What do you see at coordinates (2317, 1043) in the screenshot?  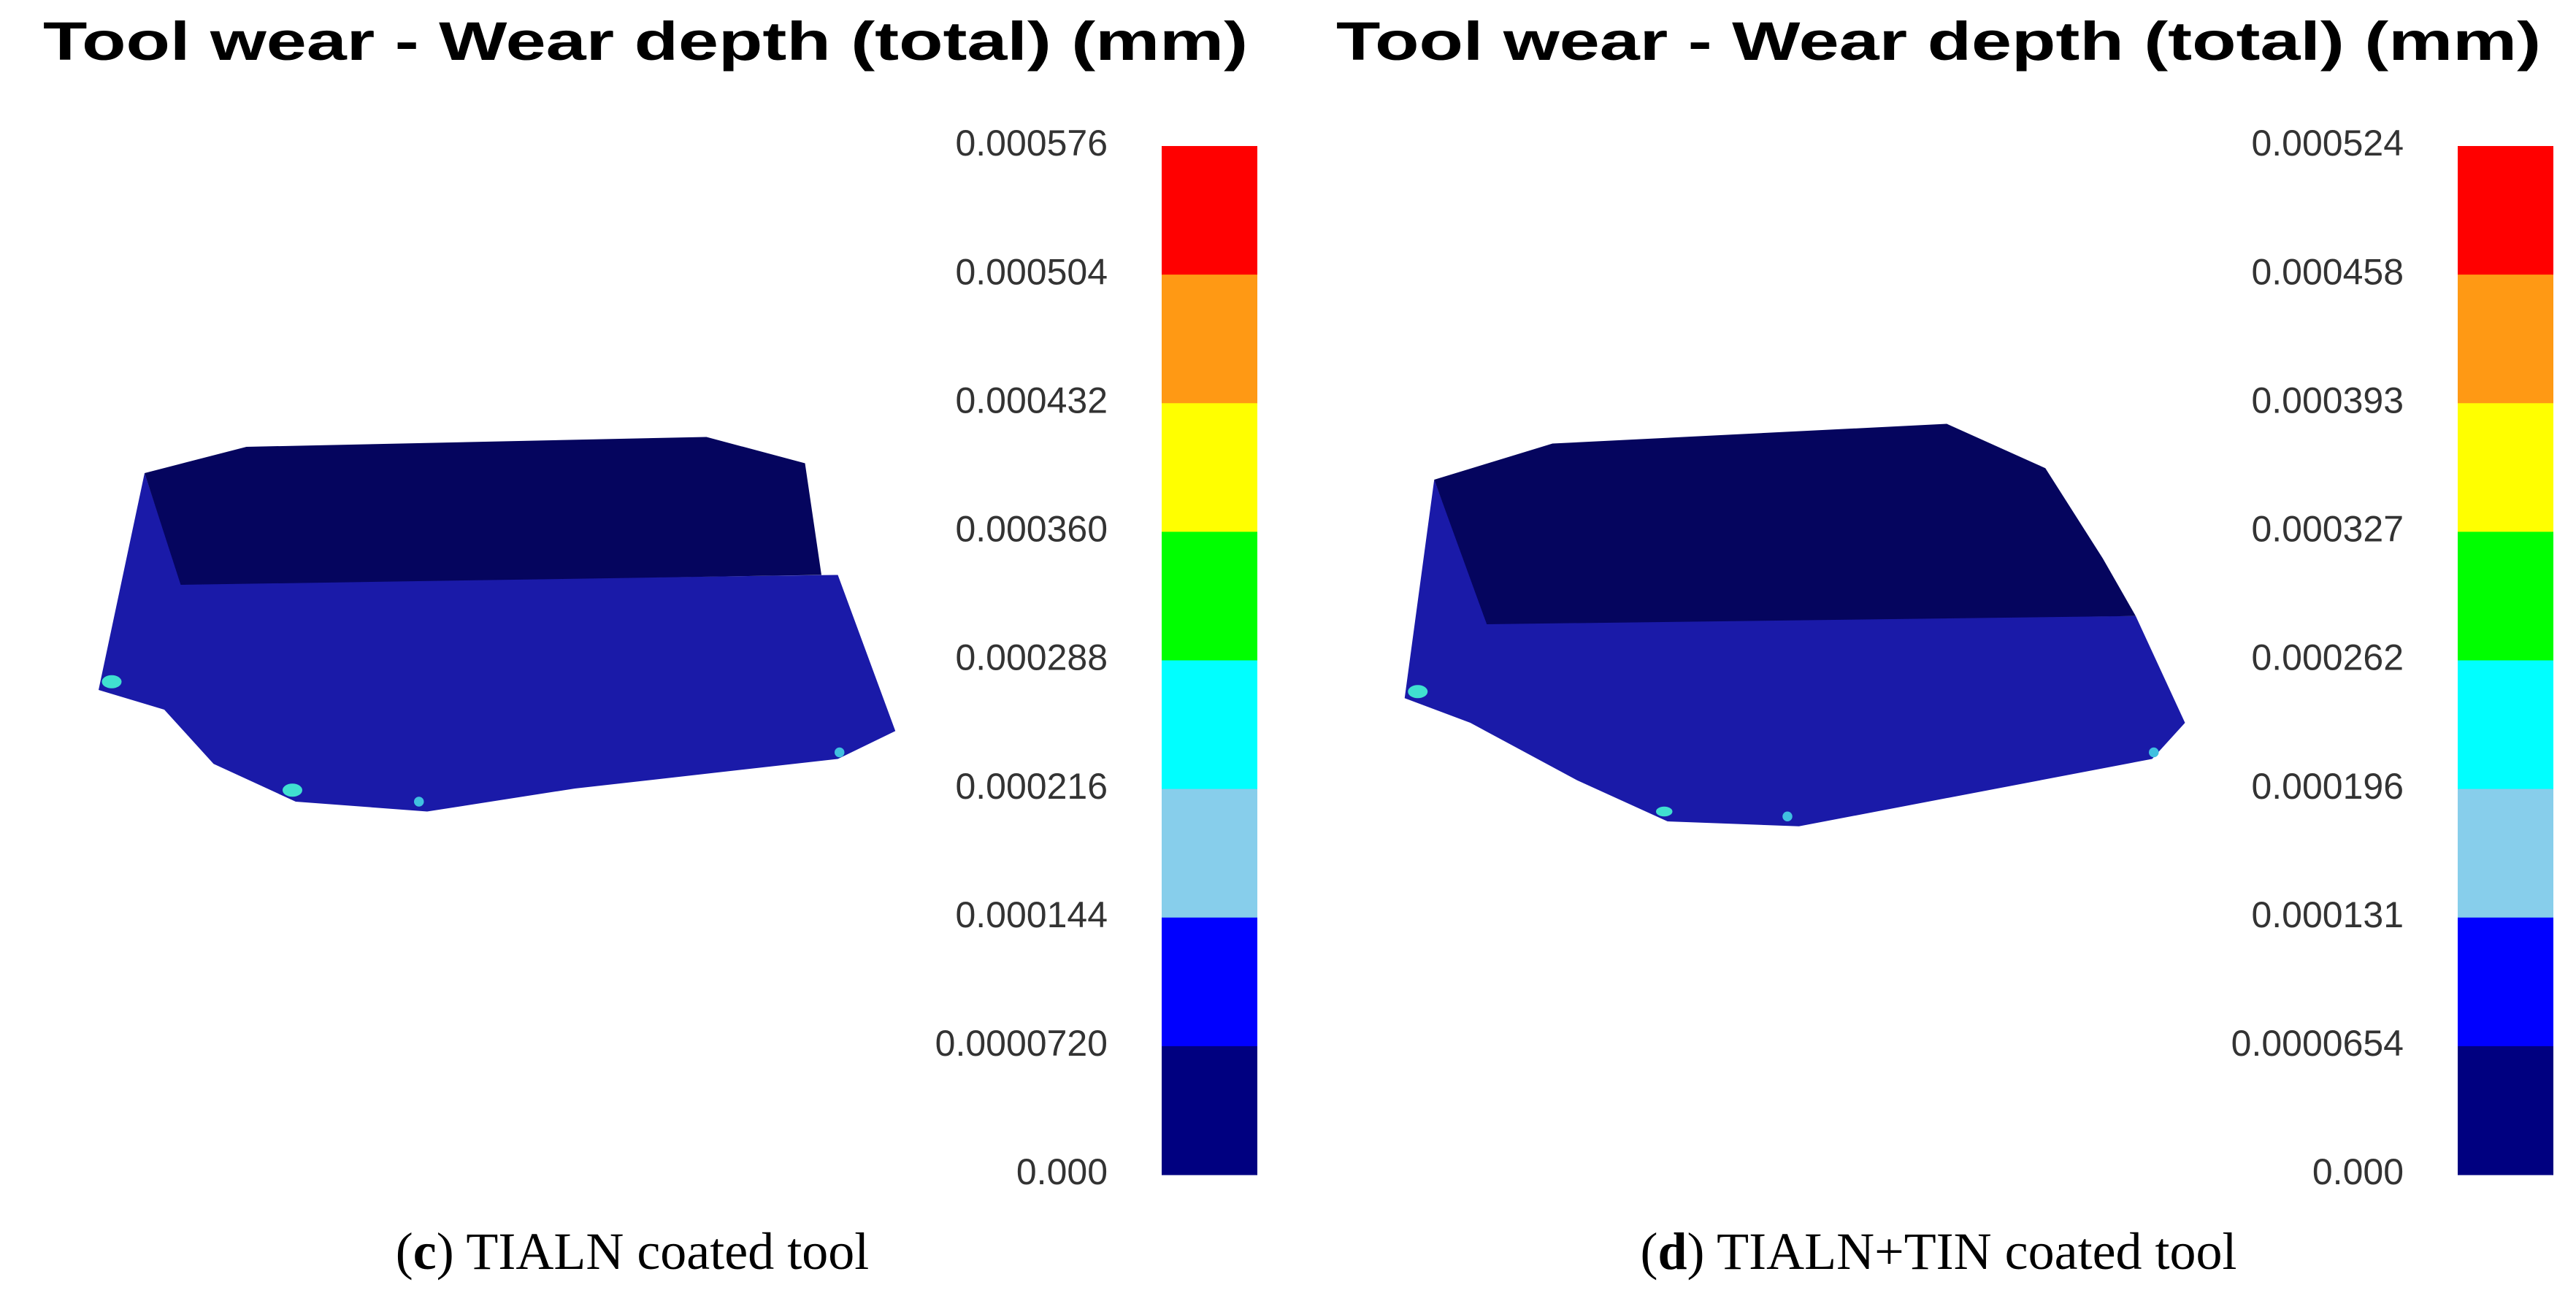 I see `legend-label: 0.0000654` at bounding box center [2317, 1043].